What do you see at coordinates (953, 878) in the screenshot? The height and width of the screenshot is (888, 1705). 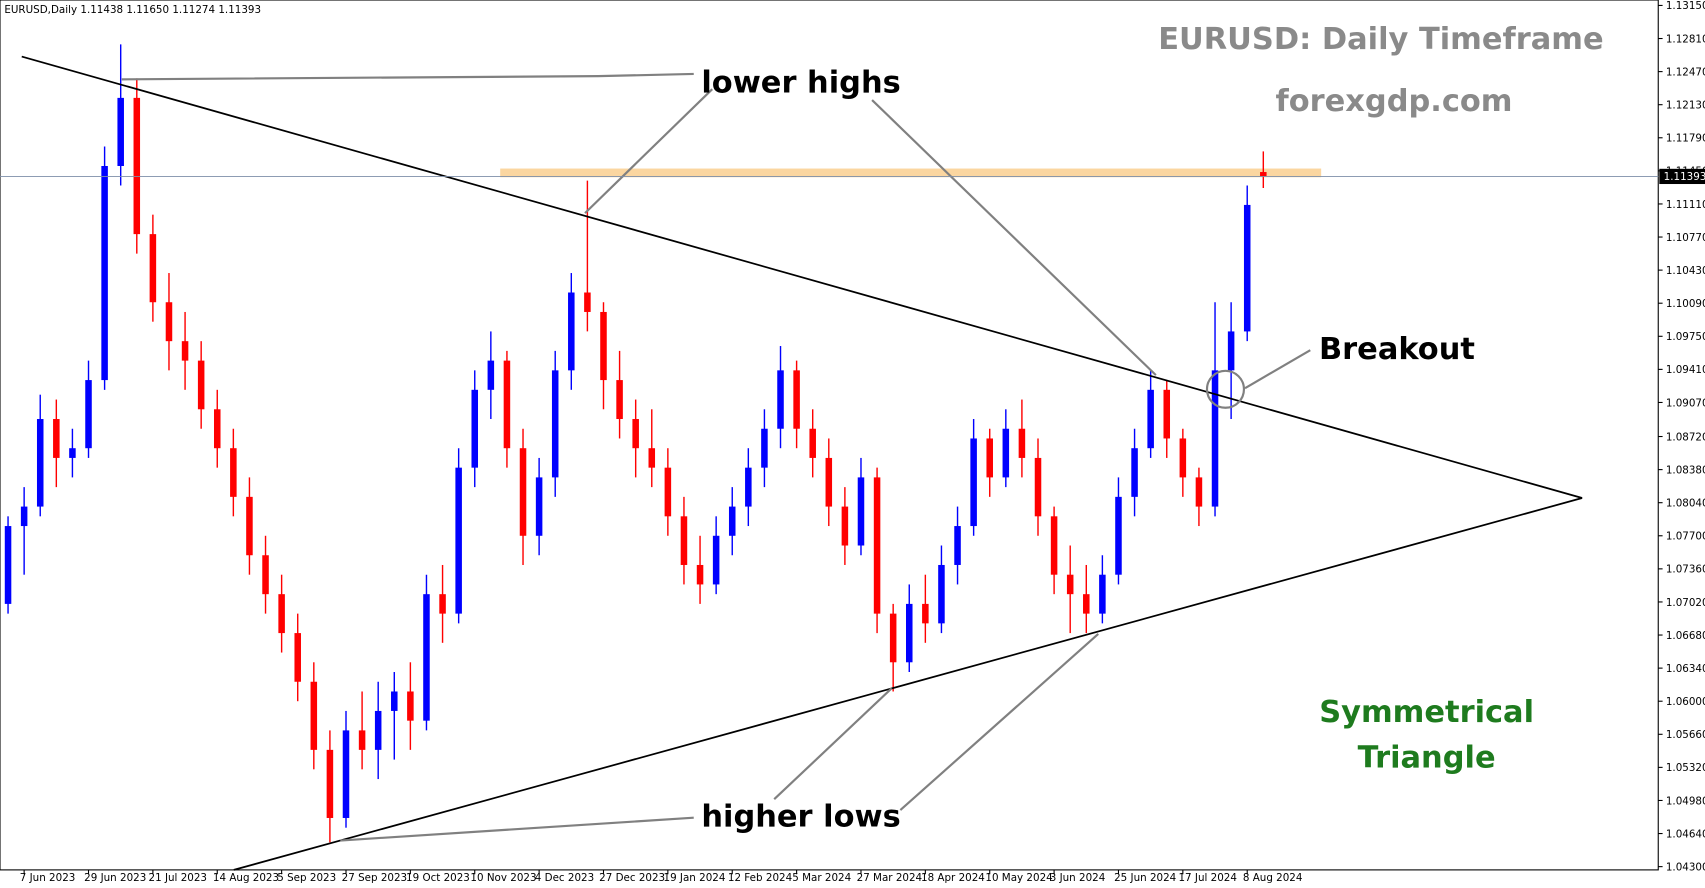 I see `x-tick-label: 18 Apr 2024` at bounding box center [953, 878].